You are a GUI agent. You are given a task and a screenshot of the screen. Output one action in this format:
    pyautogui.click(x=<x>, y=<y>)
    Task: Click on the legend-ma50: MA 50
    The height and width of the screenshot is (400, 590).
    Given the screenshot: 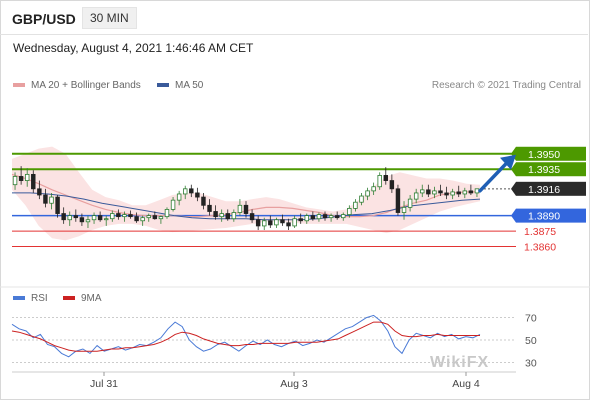 What is the action you would take?
    pyautogui.click(x=180, y=85)
    